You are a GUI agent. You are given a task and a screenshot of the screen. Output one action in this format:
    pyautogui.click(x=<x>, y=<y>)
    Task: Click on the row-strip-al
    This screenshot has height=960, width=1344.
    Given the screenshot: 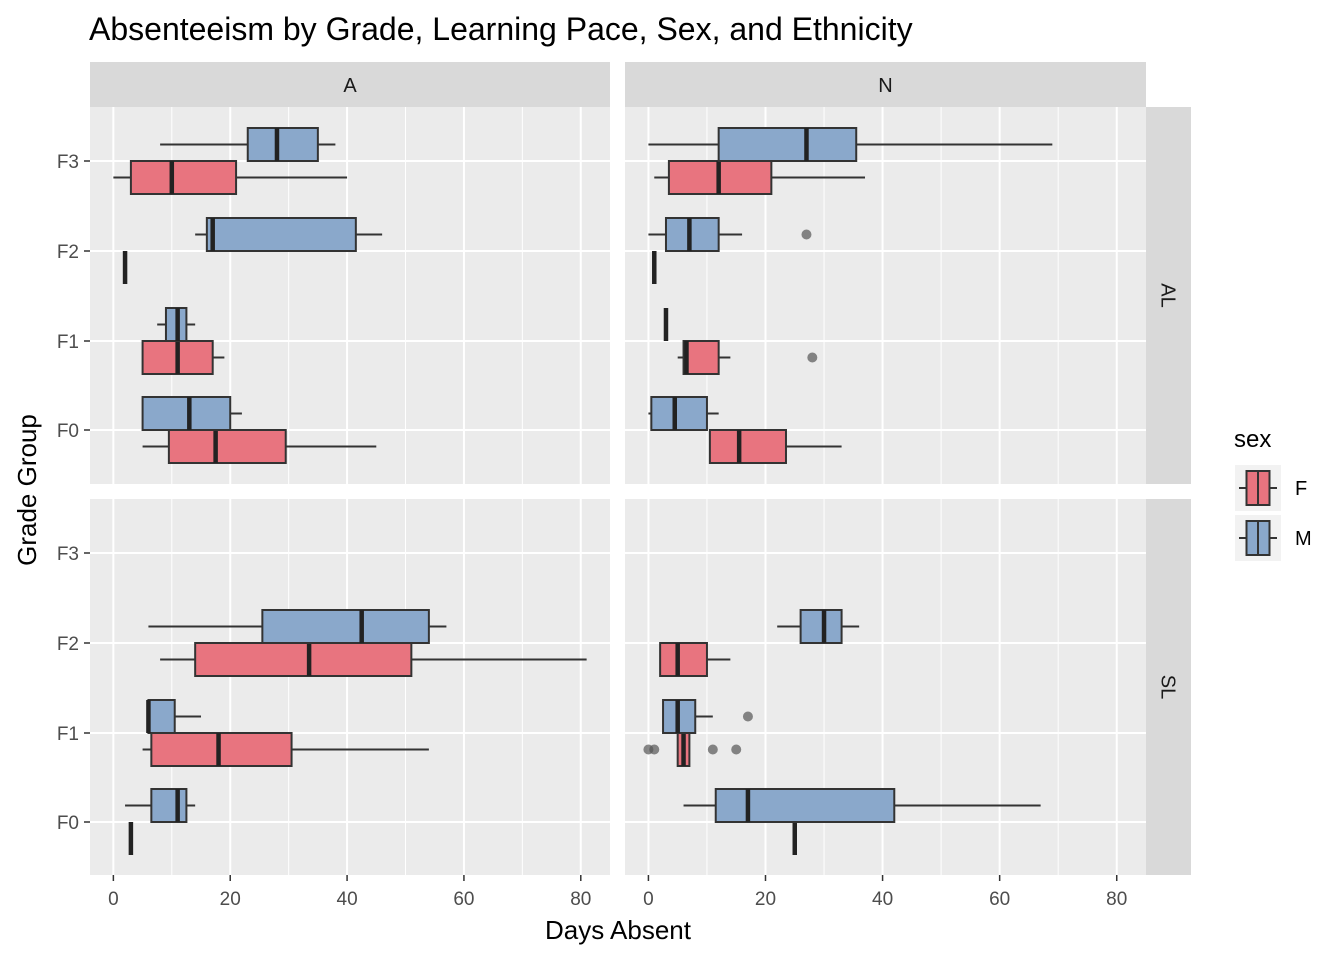 What is the action you would take?
    pyautogui.click(x=1168, y=295)
    